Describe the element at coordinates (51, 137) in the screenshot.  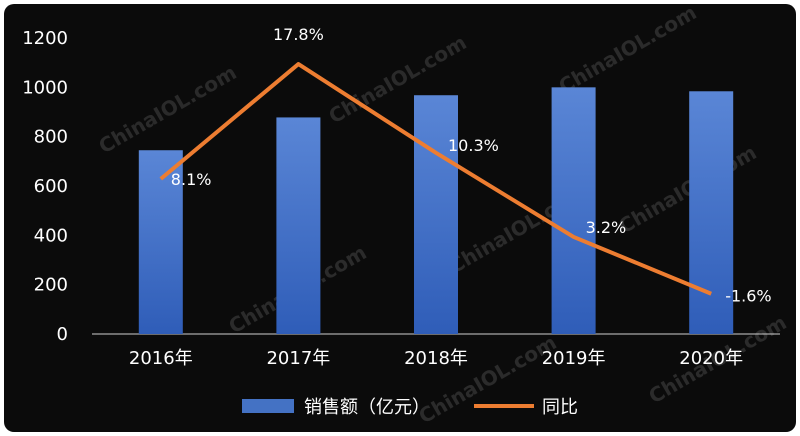
I see `y-tick-label: 800` at that location.